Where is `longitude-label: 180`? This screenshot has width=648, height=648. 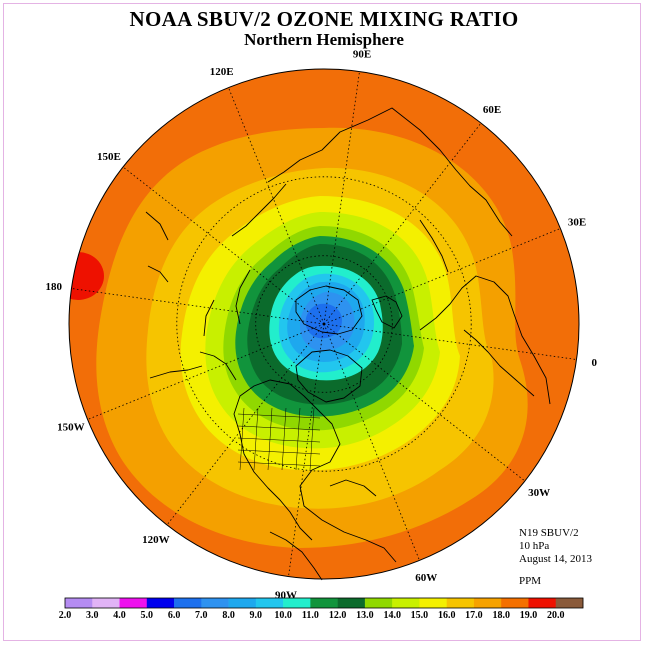
longitude-label: 180 is located at coordinates (53, 287).